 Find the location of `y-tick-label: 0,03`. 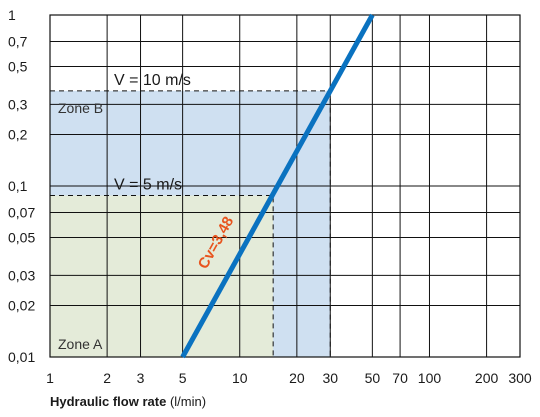

y-tick-label: 0,03 is located at coordinates (21, 275).